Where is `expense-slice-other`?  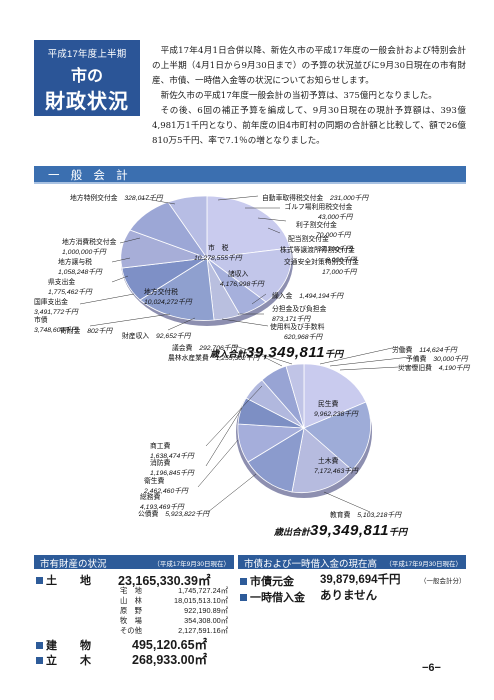 expense-slice-other is located at coordinates (295, 396).